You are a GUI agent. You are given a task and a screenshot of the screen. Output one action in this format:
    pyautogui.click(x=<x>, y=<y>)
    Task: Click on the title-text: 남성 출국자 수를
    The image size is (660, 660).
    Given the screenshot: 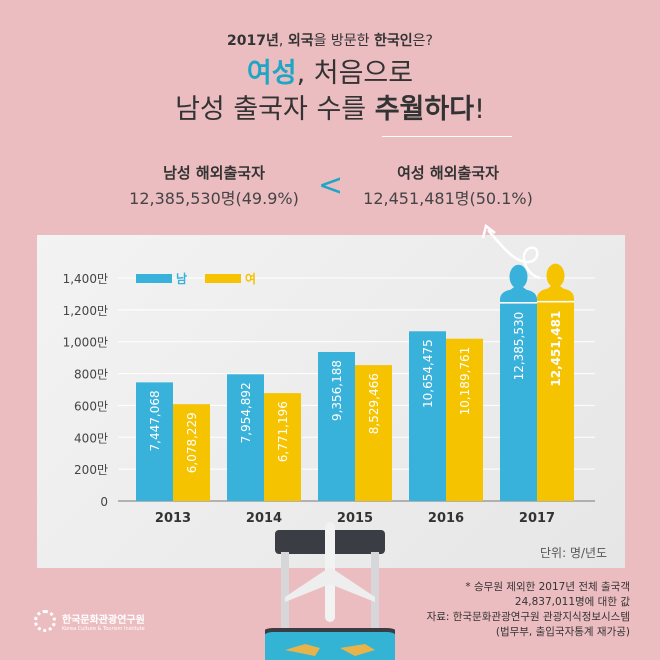 What is the action you would take?
    pyautogui.click(x=275, y=109)
    